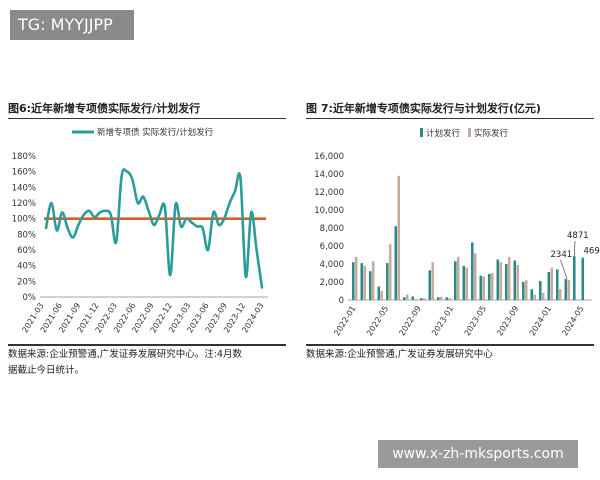  I want to click on y-tick-label: 40%, so click(26, 267).